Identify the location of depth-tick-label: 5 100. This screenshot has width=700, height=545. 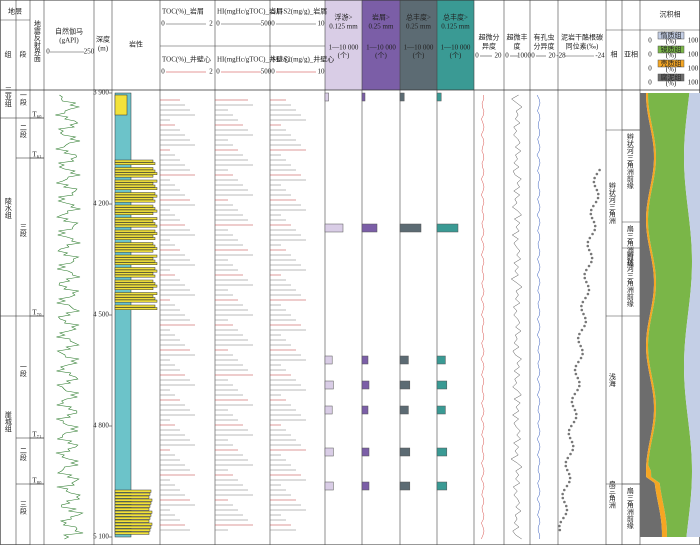
(101, 537).